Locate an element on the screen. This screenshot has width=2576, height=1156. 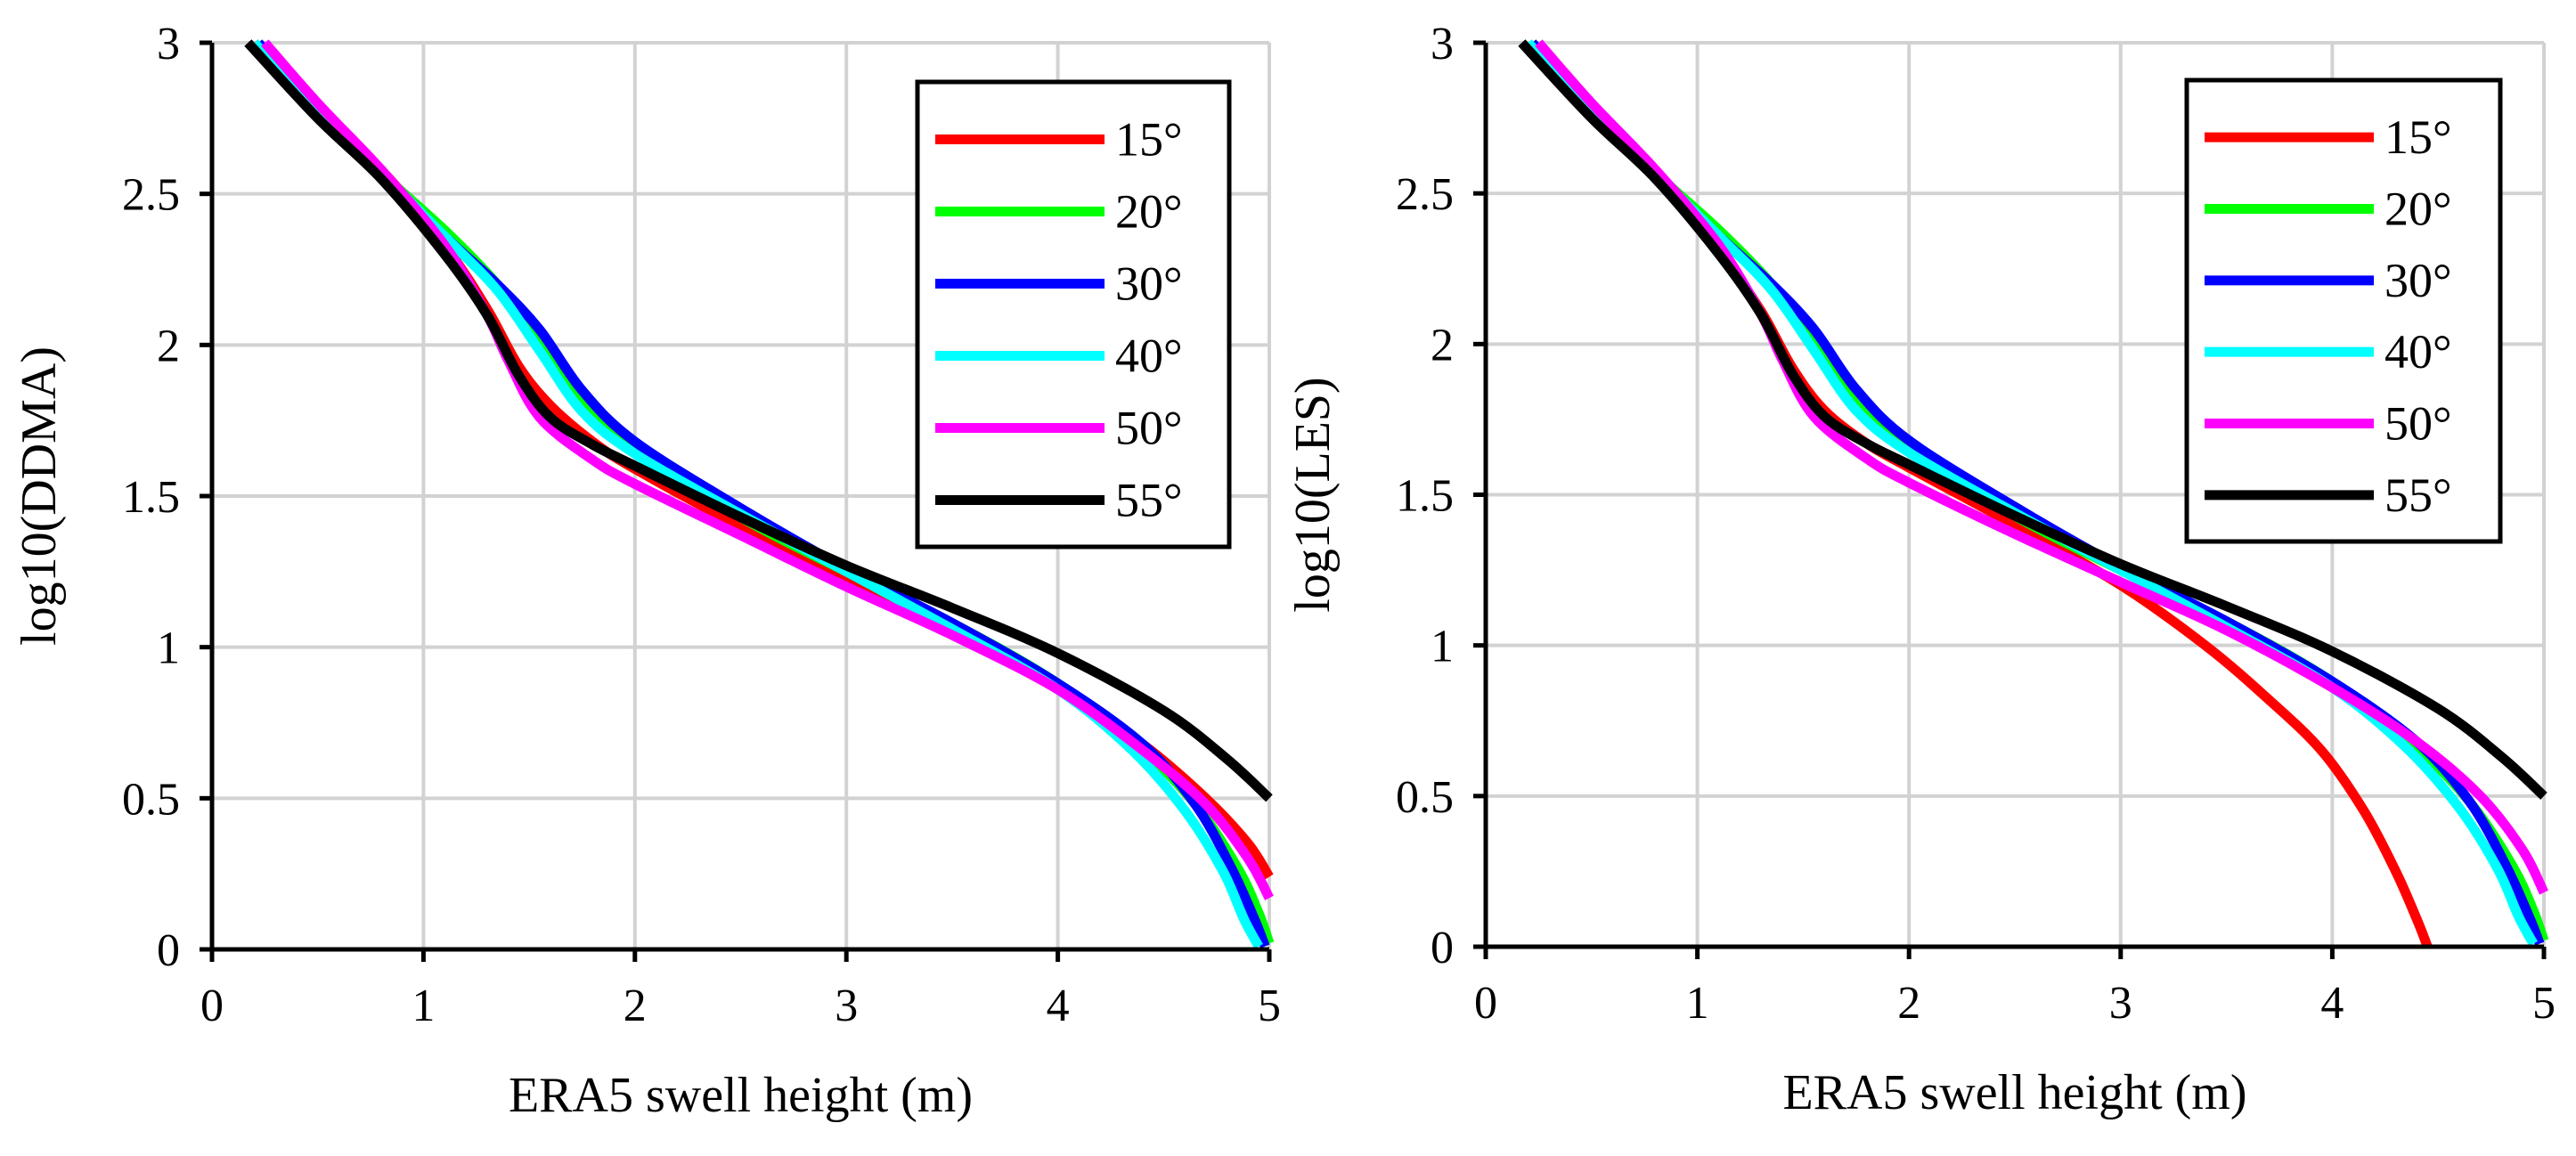
y-axis-label: log10(LES) is located at coordinates (1313, 494).